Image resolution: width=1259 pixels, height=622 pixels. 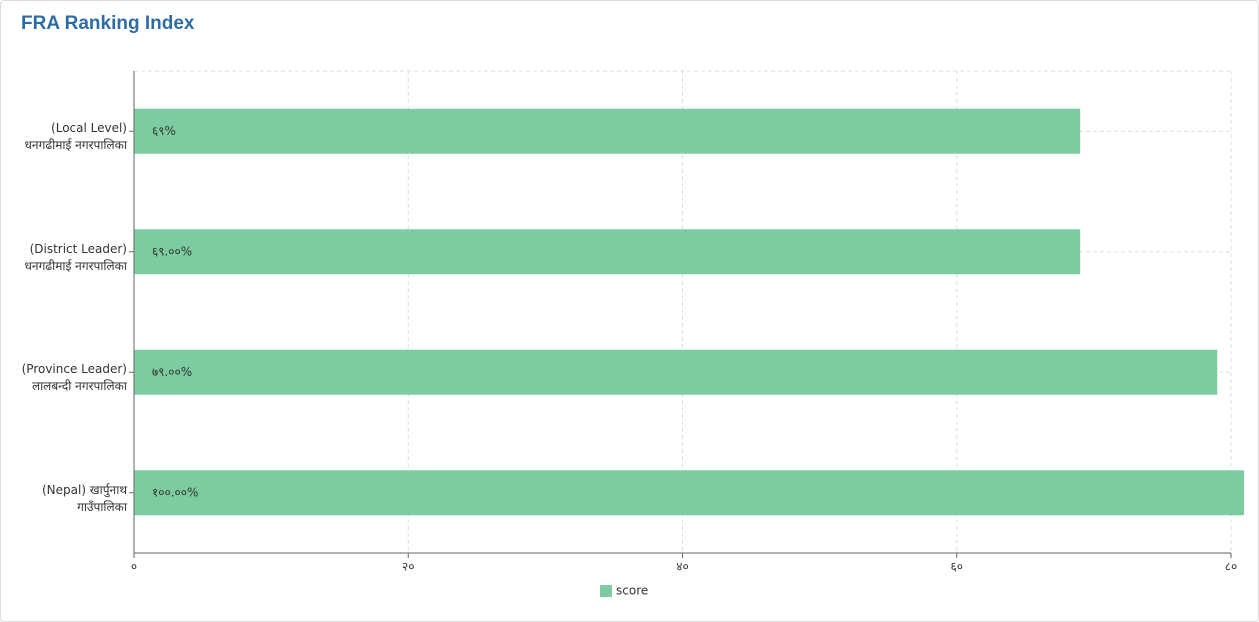 I want to click on legend-label: score, so click(x=632, y=591).